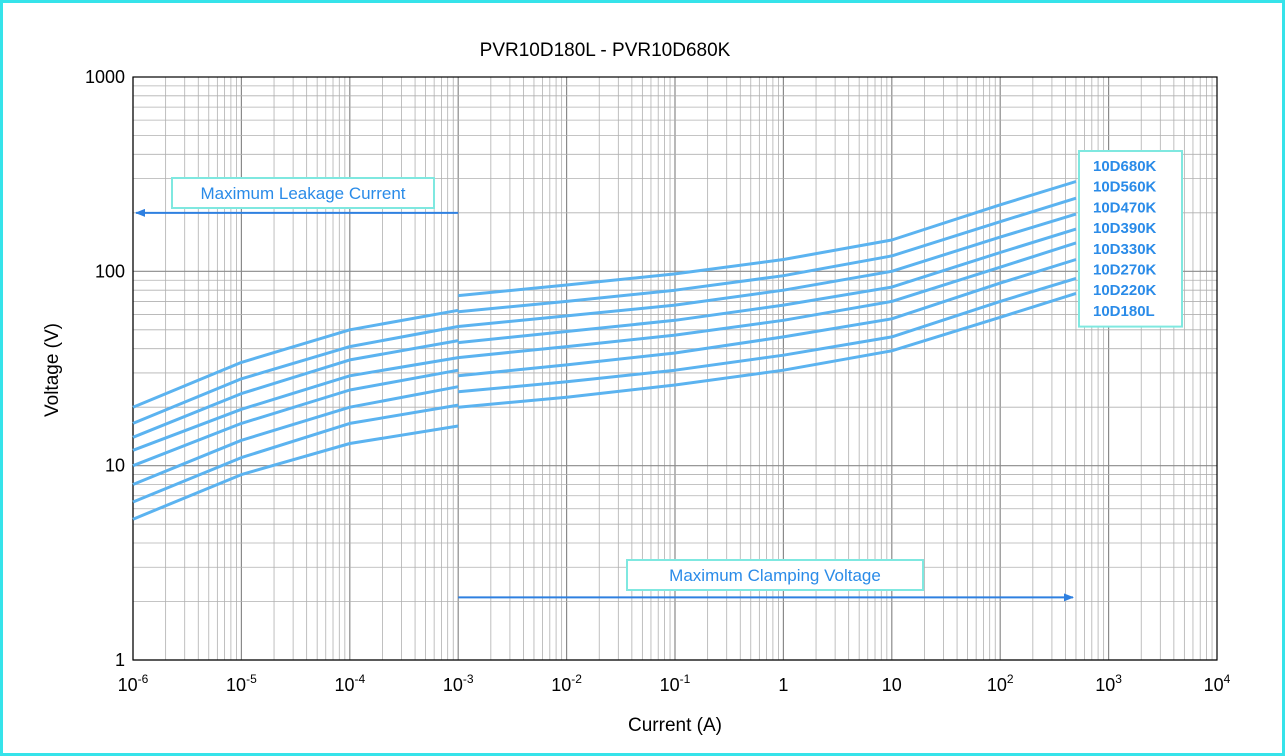  Describe the element at coordinates (1125, 166) in the screenshot. I see `legend-entry: 10D680K` at that location.